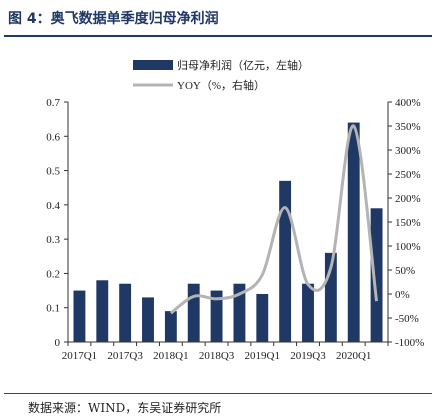 Image resolution: width=436 pixels, height=420 pixels. I want to click on right-tick-label: 350%, so click(408, 127).